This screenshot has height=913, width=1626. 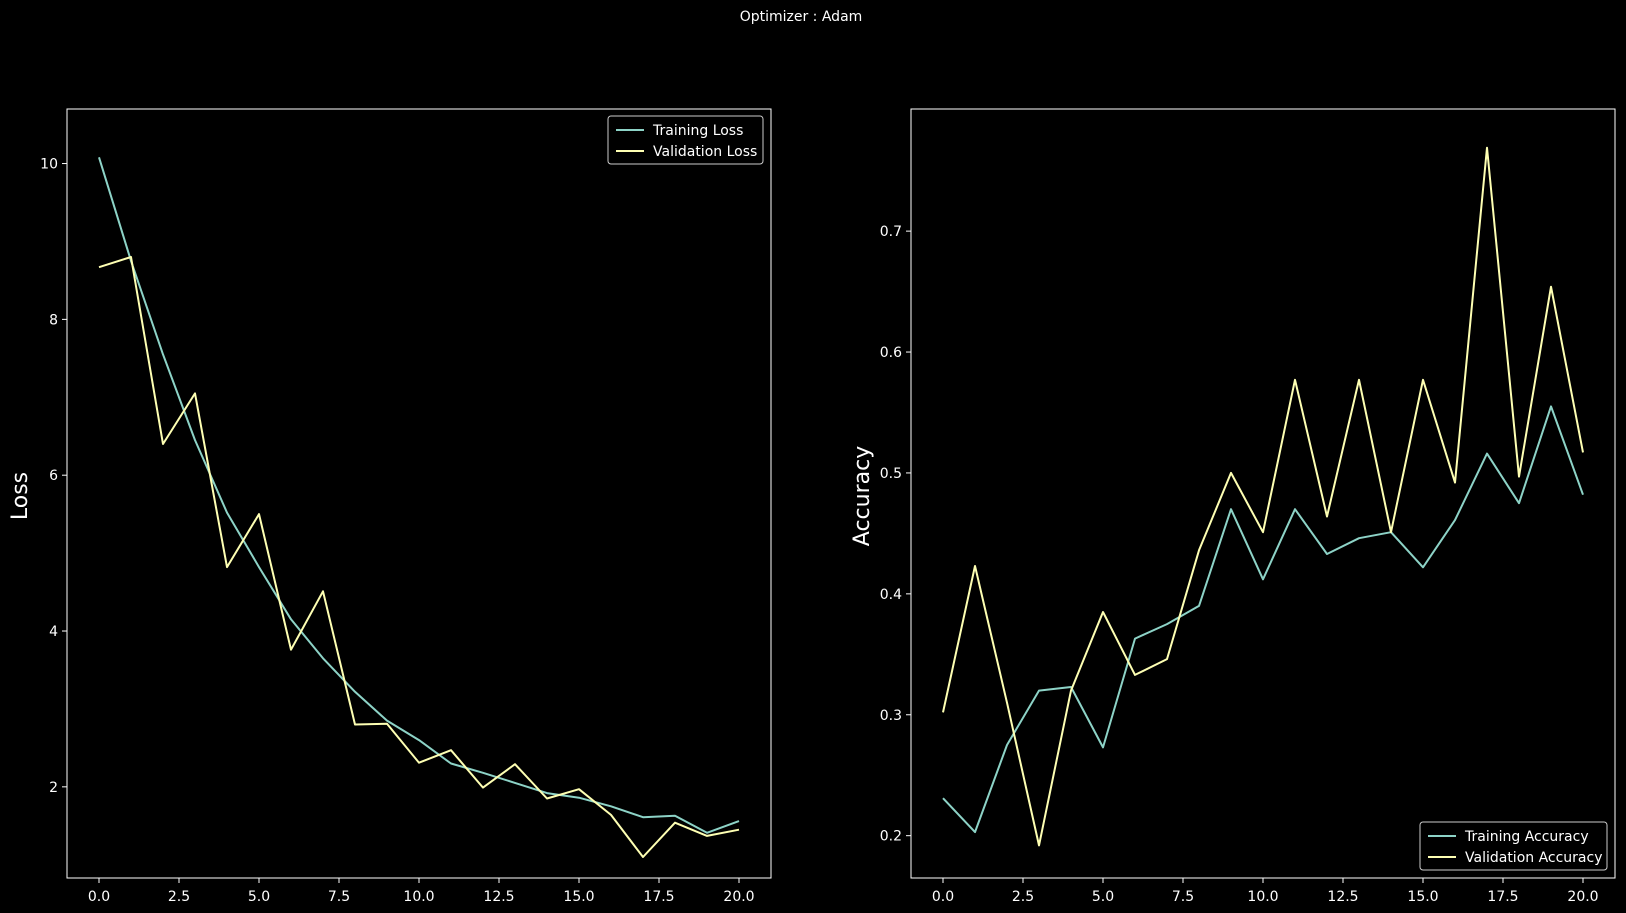 I want to click on loss-x-tick-label: 2.5, so click(x=179, y=897).